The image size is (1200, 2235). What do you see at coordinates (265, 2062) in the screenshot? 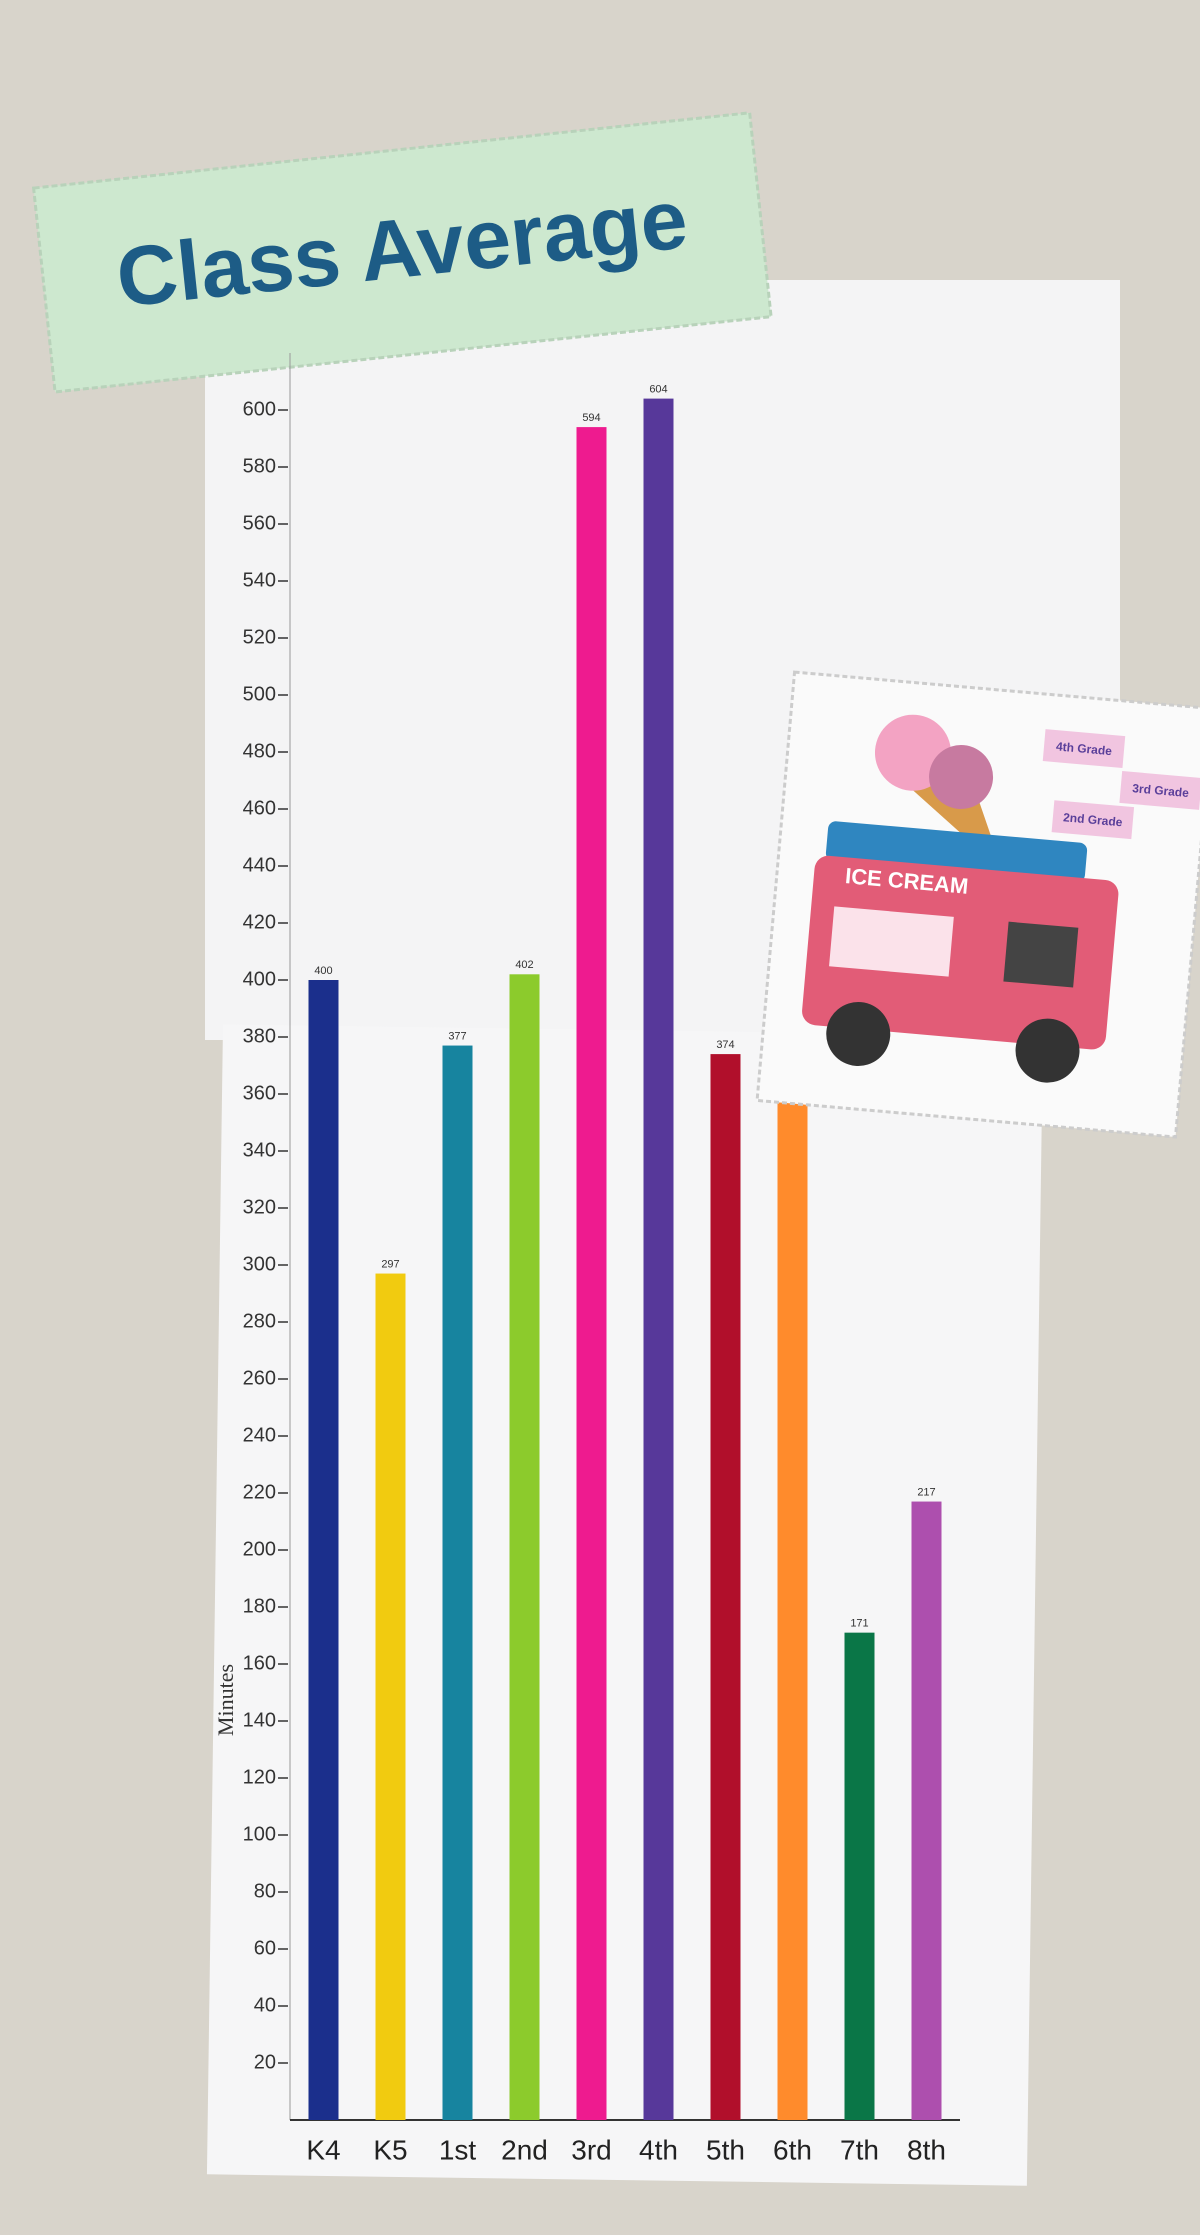
I see `y-tick-label: 20` at bounding box center [265, 2062].